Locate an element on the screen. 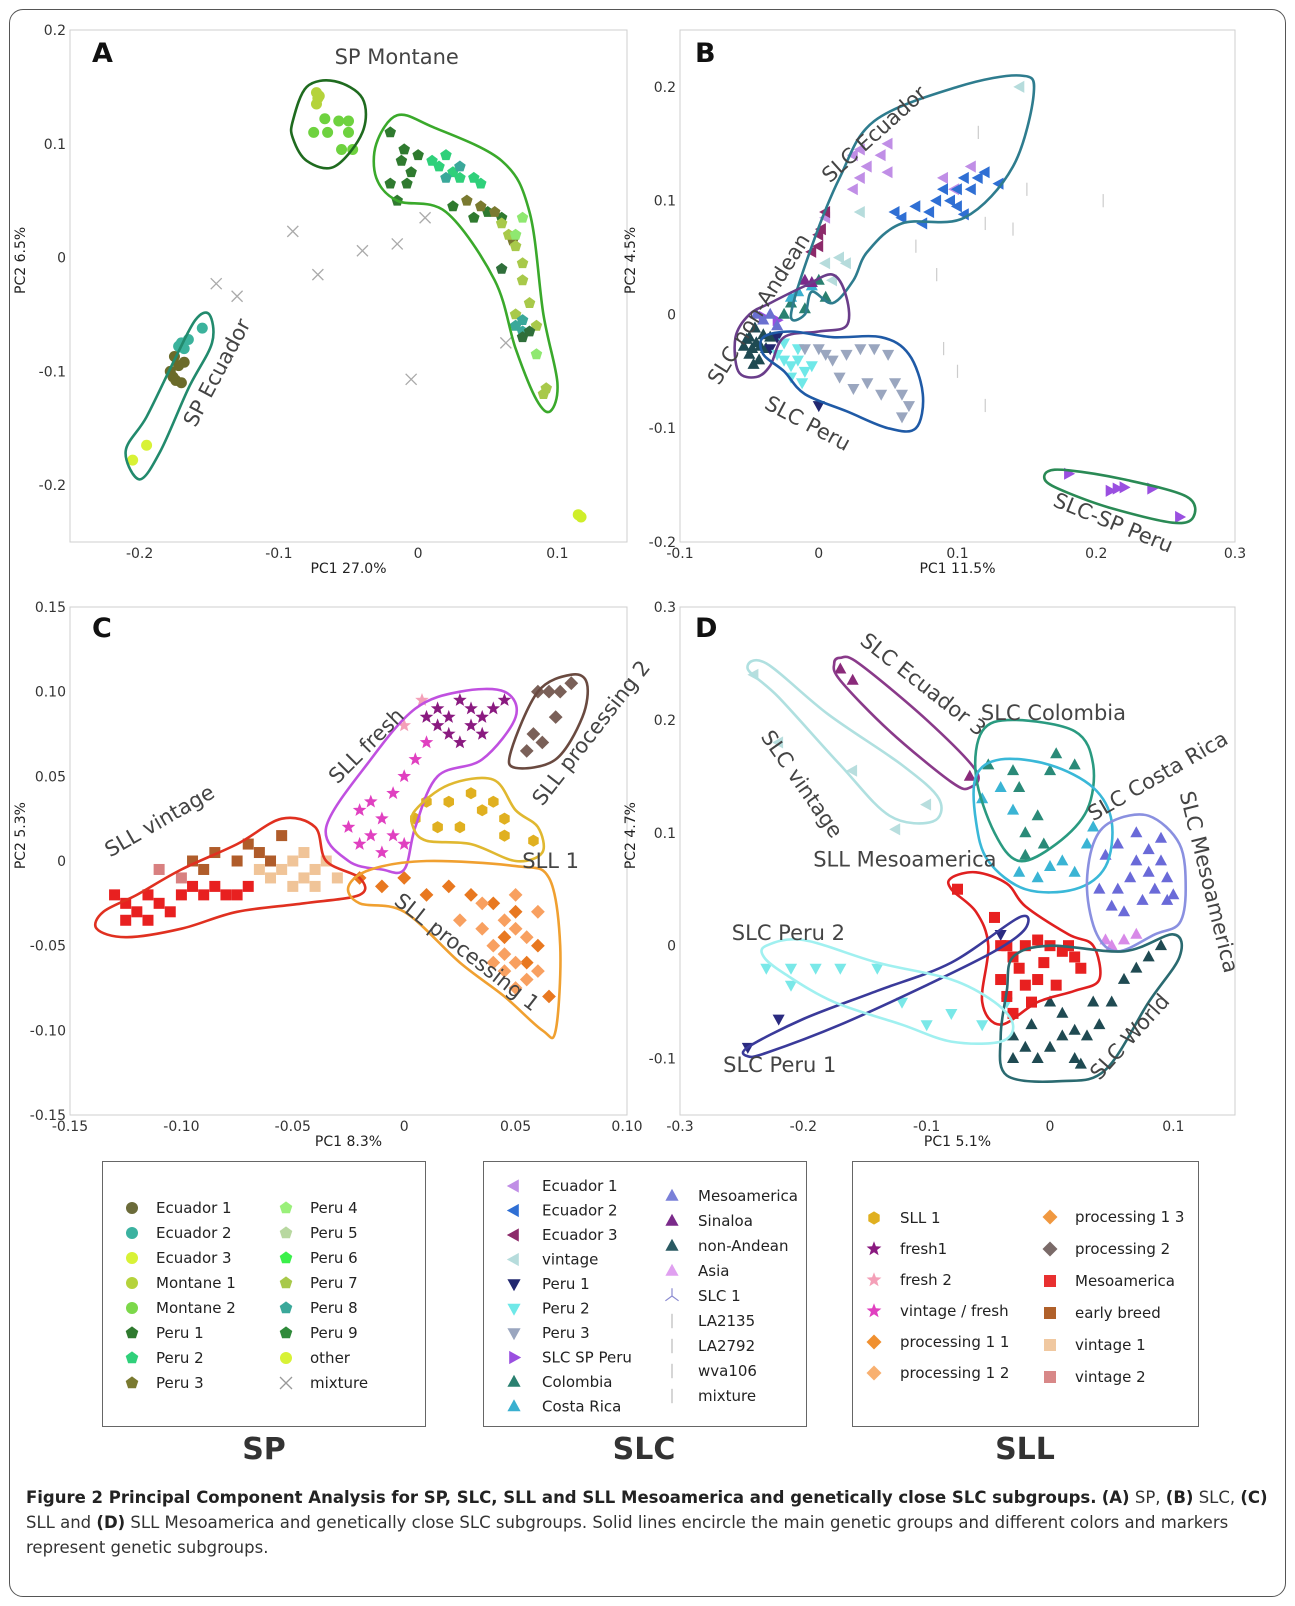 The image size is (1295, 1606). panel-d-group-outline is located at coordinates (1091, 1008).